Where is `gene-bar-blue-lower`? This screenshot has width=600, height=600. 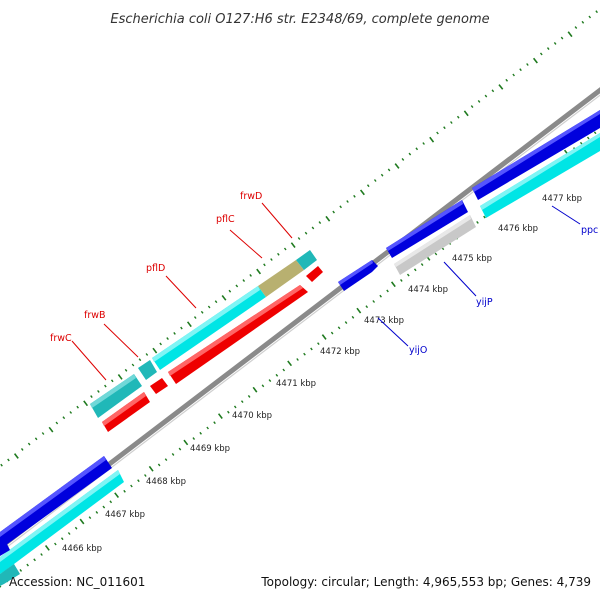
gene-bar-blue-lower is located at coordinates (56, 502).